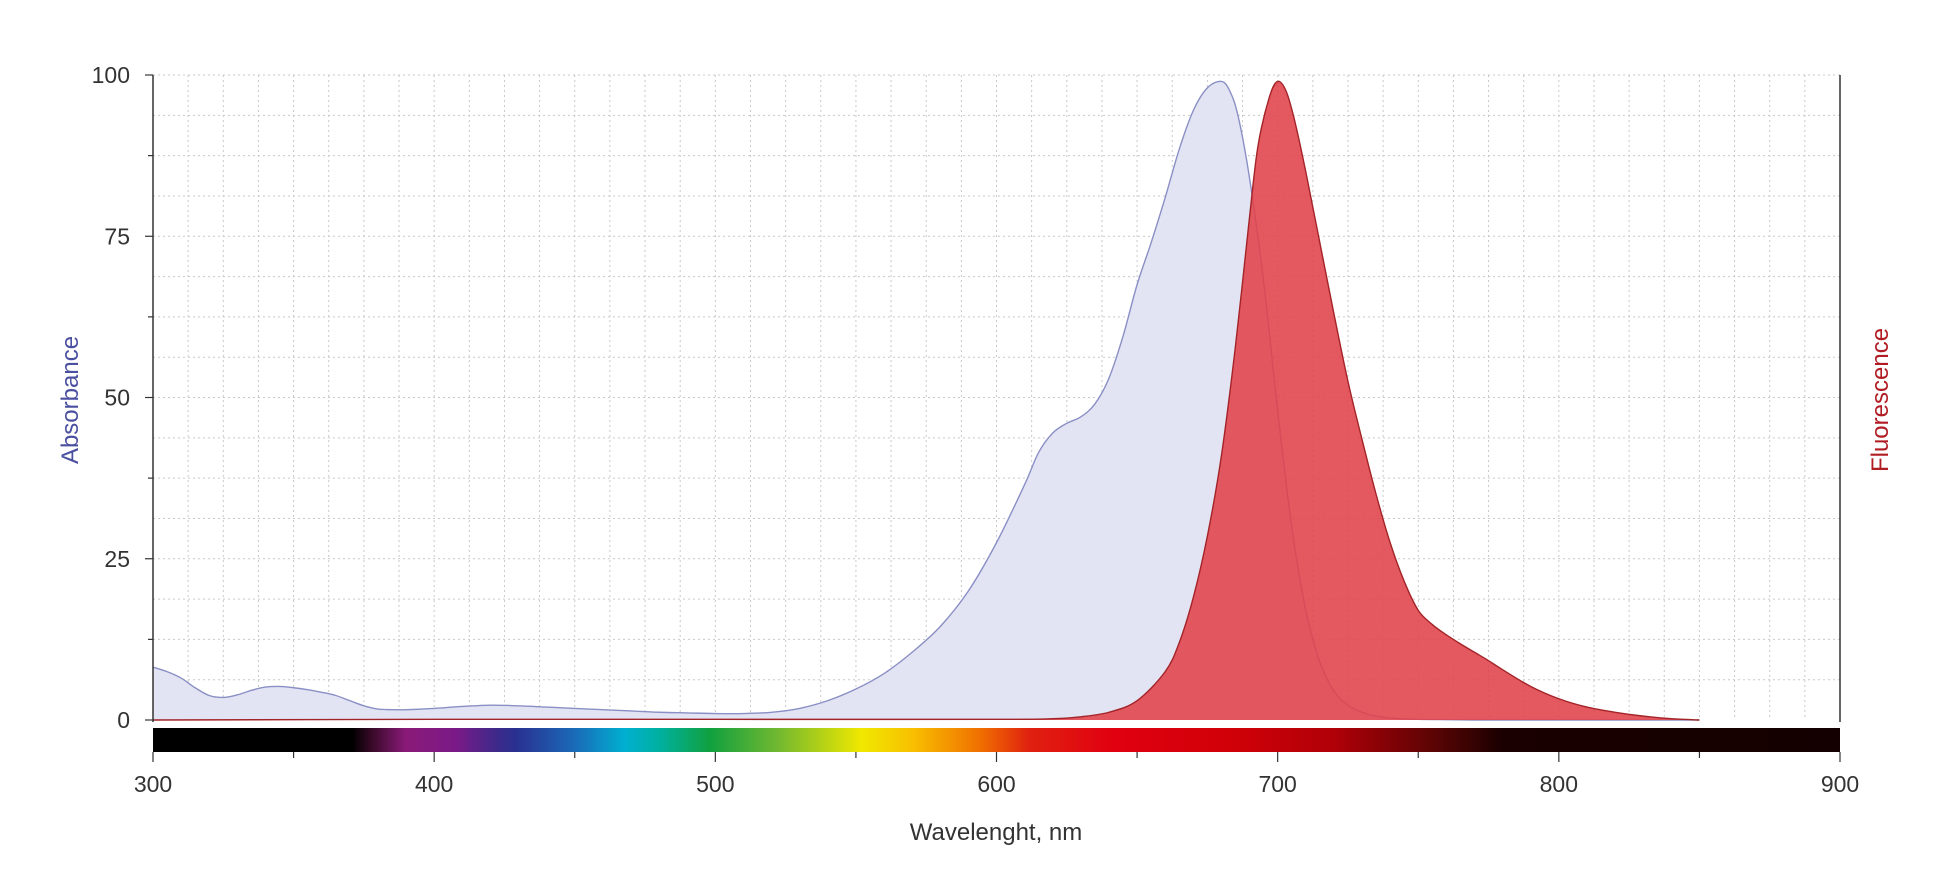 The width and height of the screenshot is (1940, 880). I want to click on x-tick-labels: 300 400 500 600 700 800 900, so click(996, 784).